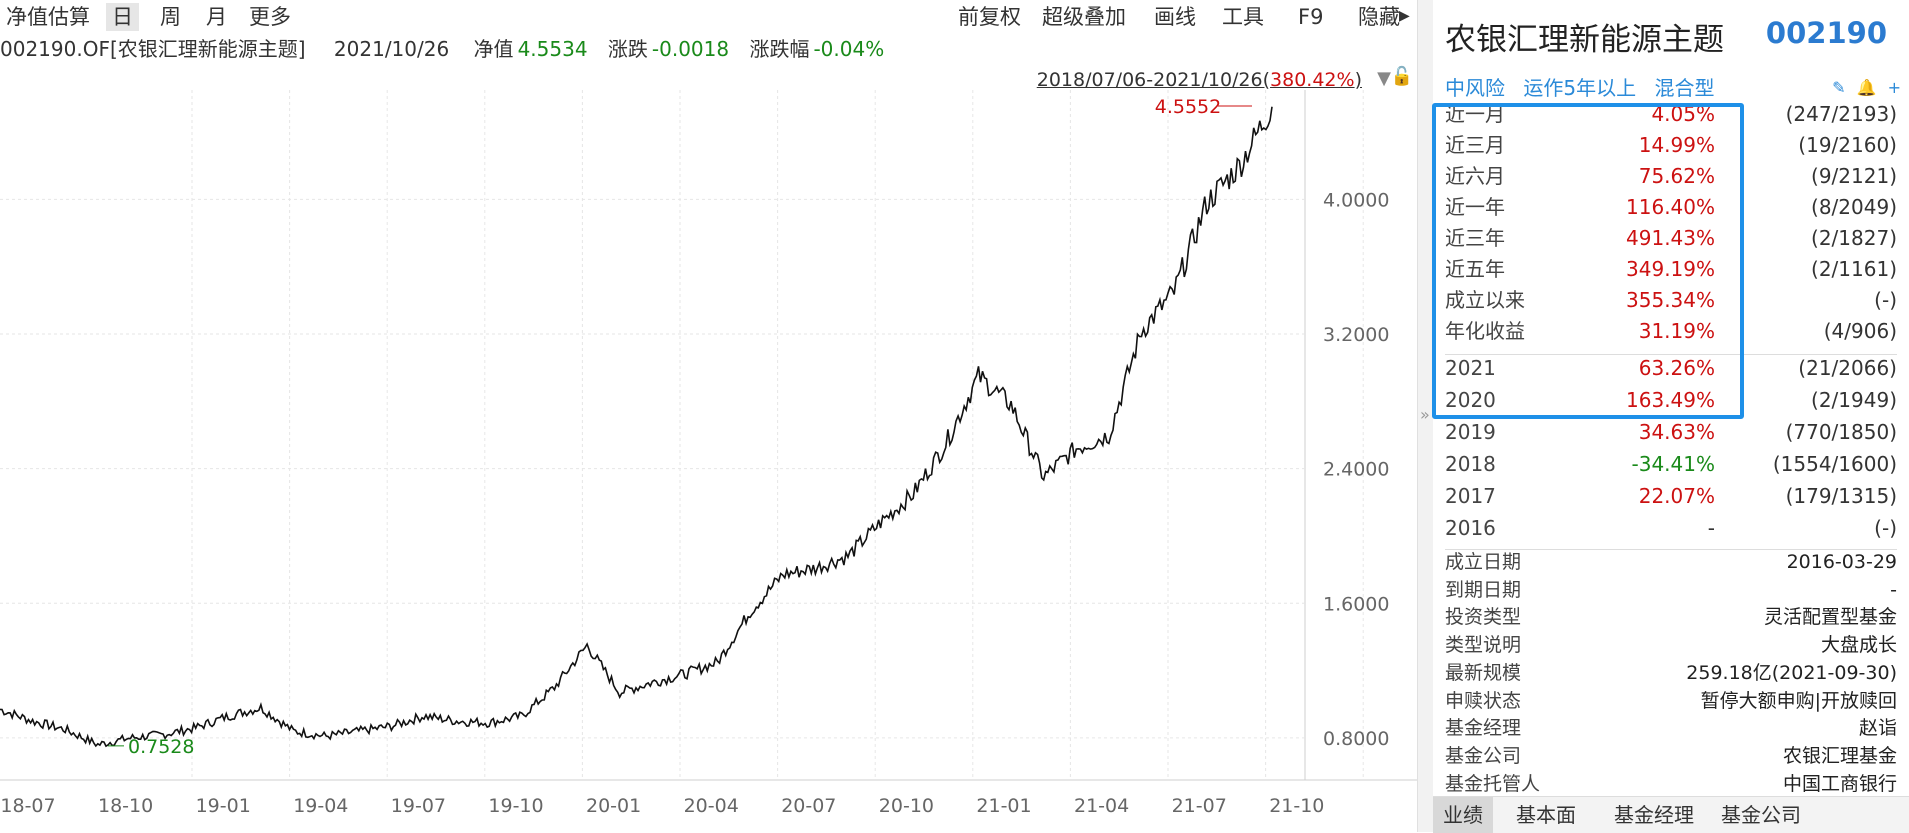 Image resolution: width=1909 pixels, height=833 pixels. I want to click on period-label: 近三年, so click(1475, 238).